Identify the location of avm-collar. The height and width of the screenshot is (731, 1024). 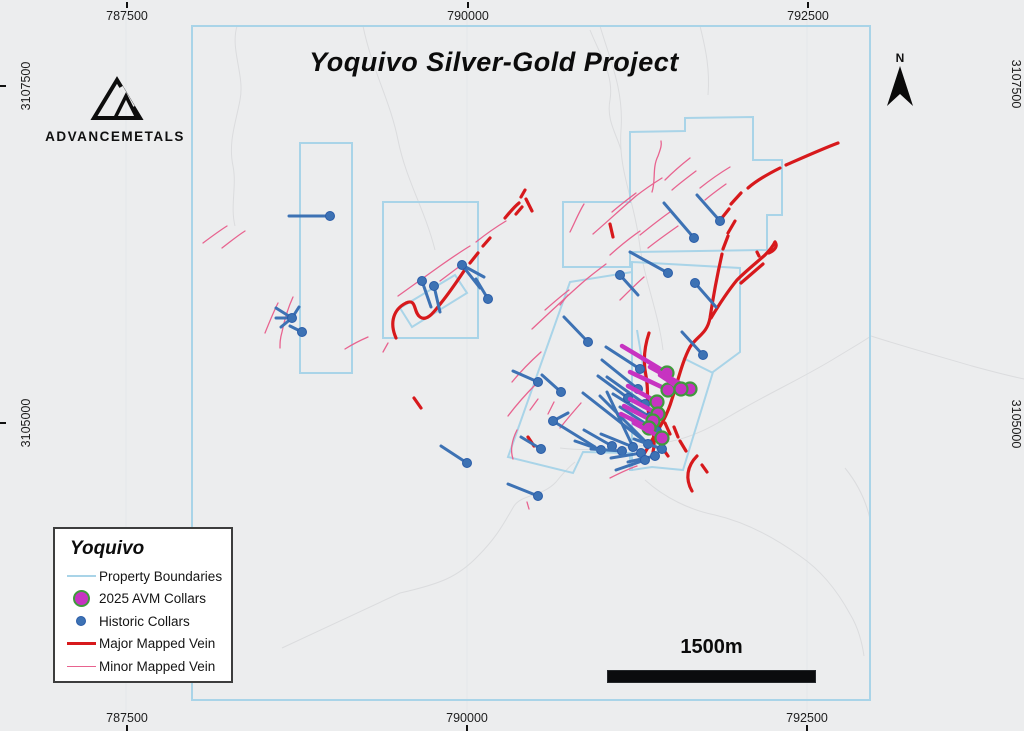
(681, 389).